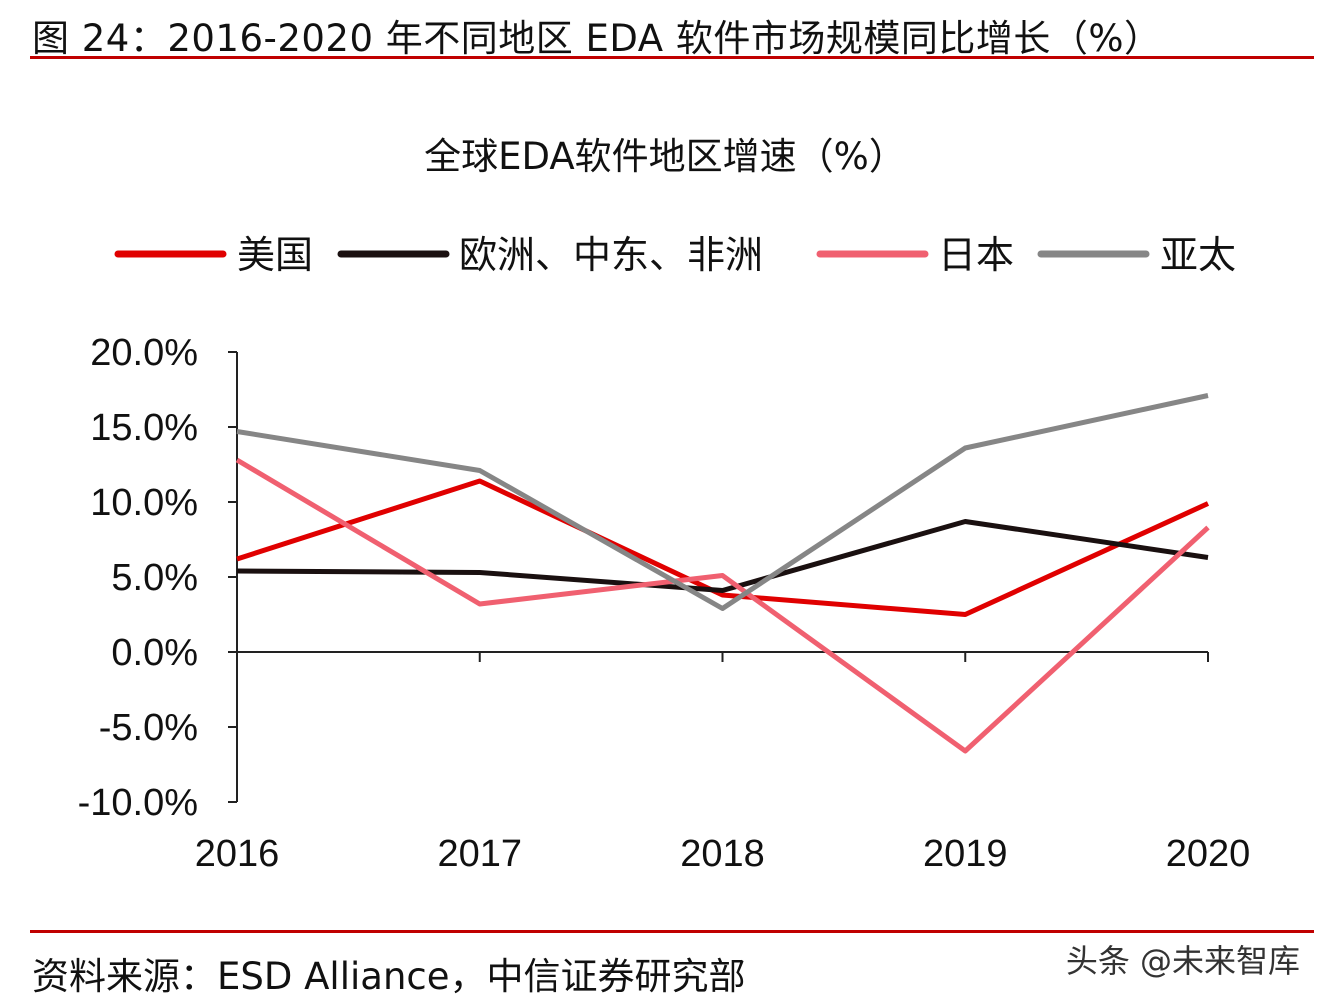 This screenshot has width=1330, height=1000. I want to click on figure-title: 图 24：2016-2020 年不同地区 EDA 软件市场规模同比增长（%）, so click(597, 38).